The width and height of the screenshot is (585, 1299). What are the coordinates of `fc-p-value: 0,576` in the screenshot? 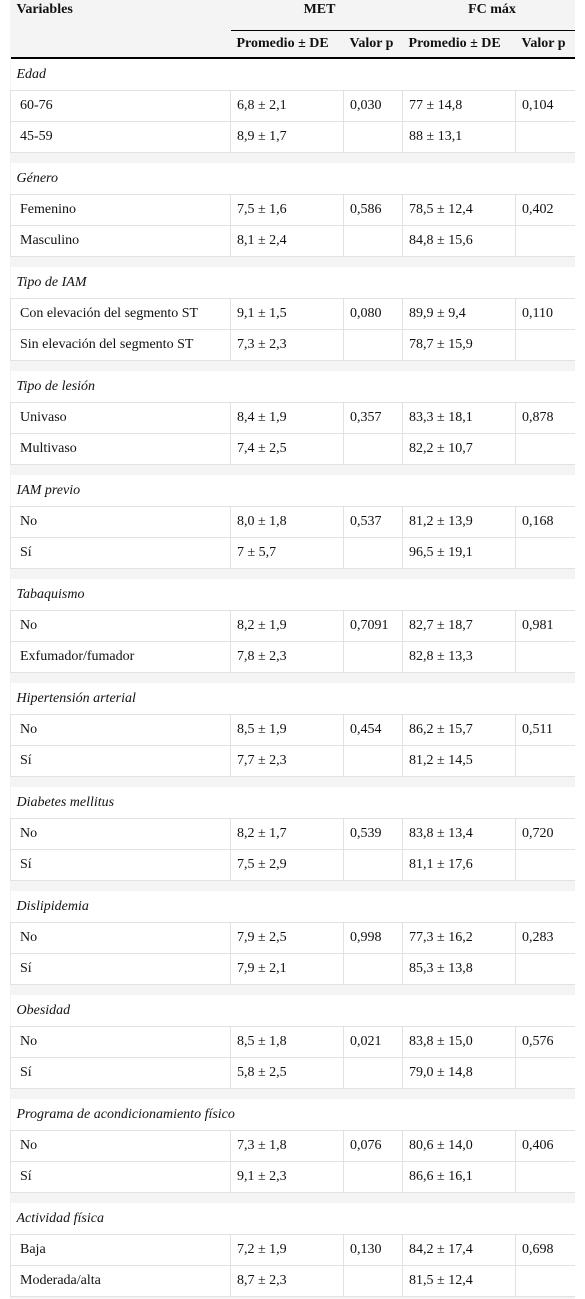 It's located at (545, 1042).